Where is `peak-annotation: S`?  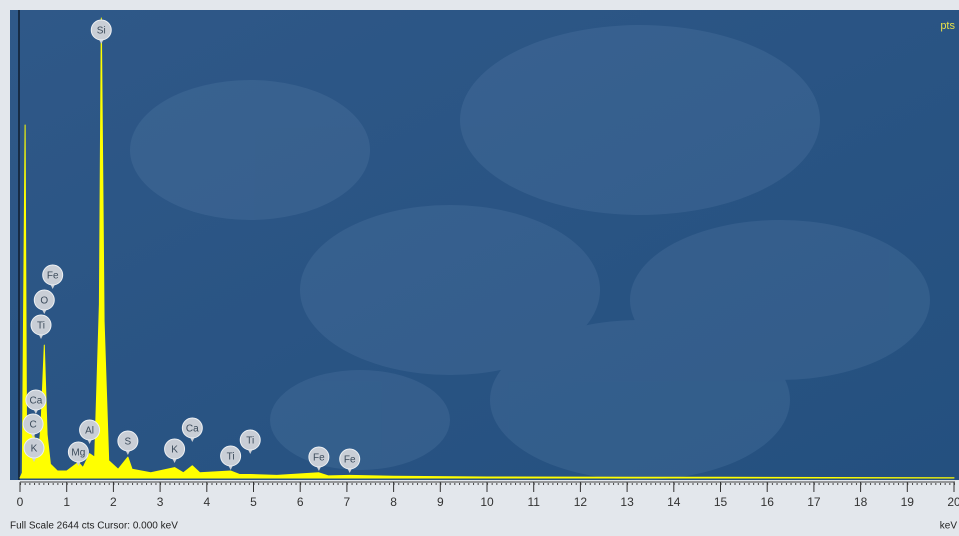
peak-annotation: S is located at coordinates (128, 442).